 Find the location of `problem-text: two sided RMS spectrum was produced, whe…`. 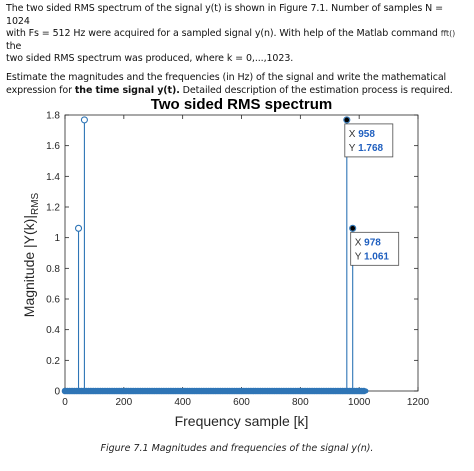

problem-text: two sided RMS spectrum was produced, whe… is located at coordinates (150, 59).